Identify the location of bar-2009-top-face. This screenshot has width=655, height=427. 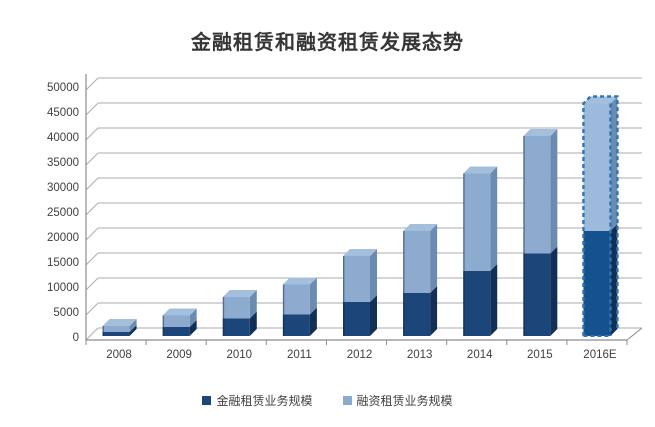
(179, 312).